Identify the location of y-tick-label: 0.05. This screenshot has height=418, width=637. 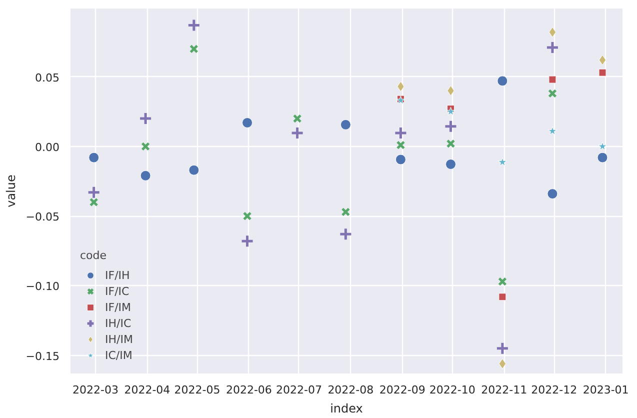
(47, 77).